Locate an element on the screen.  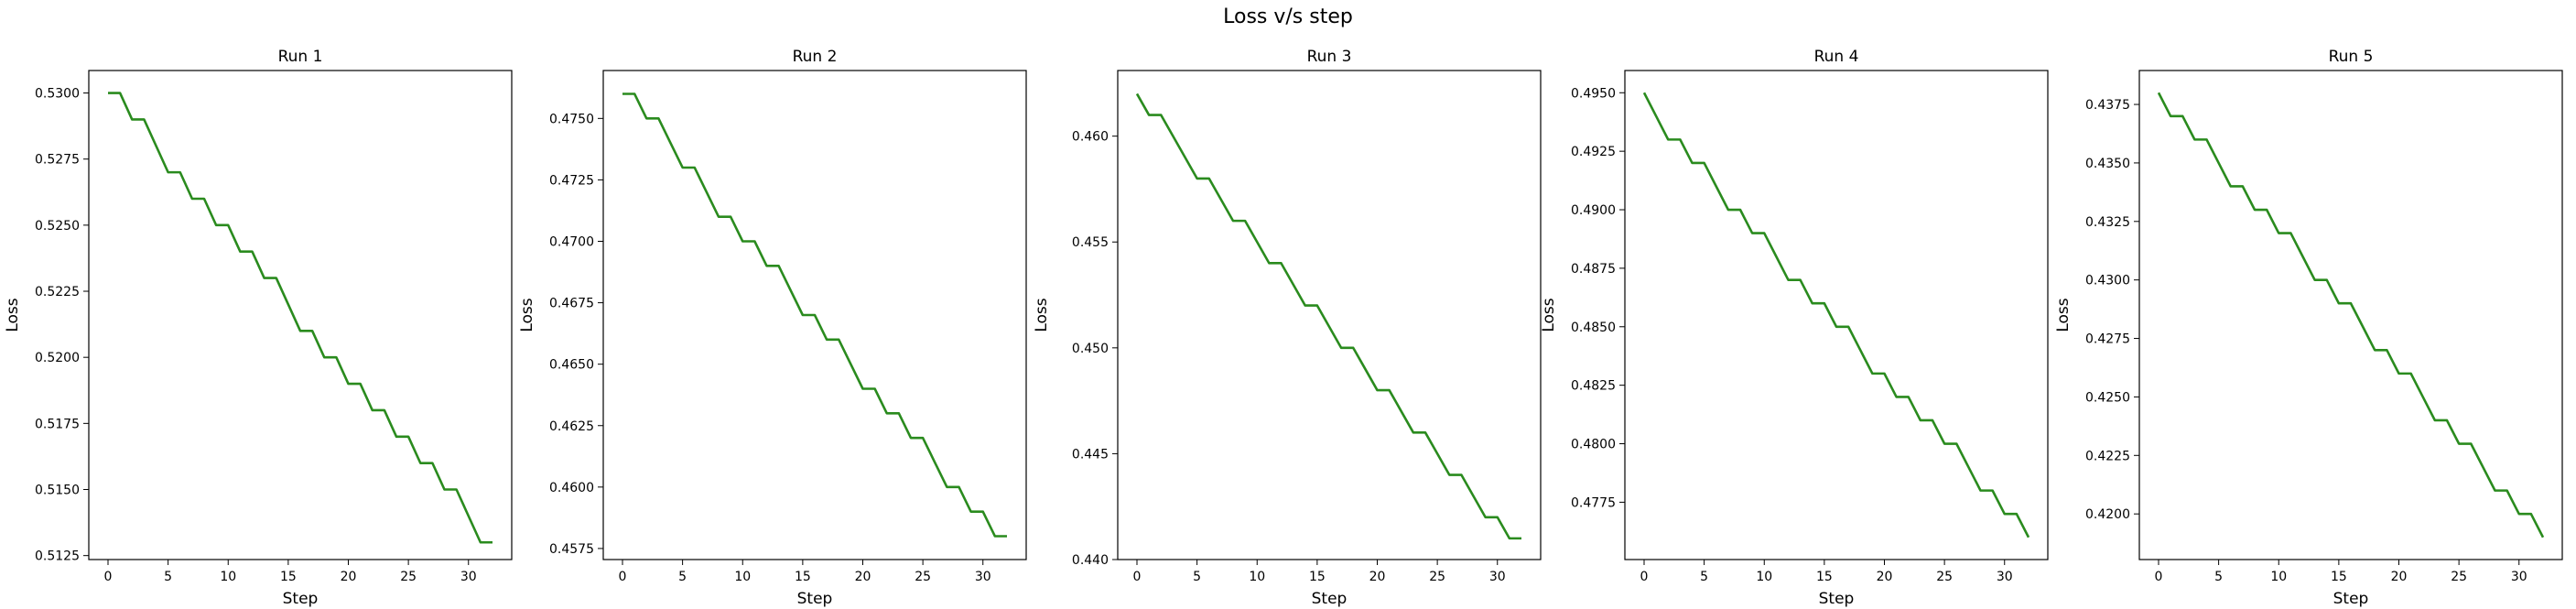
y-tick-label: 0.4625 is located at coordinates (571, 426).